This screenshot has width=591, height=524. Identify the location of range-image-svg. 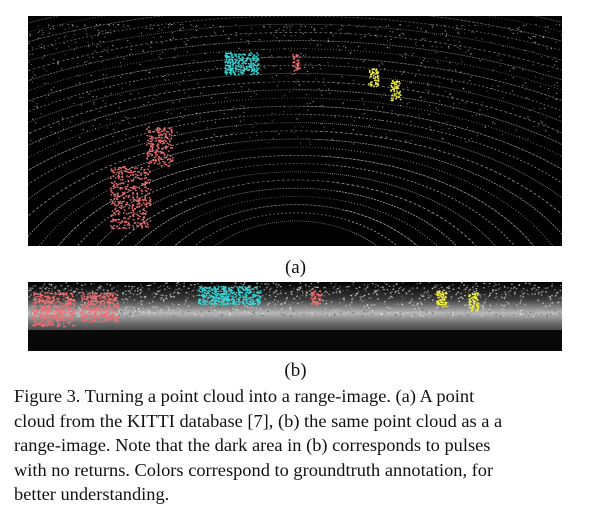
(295, 316).